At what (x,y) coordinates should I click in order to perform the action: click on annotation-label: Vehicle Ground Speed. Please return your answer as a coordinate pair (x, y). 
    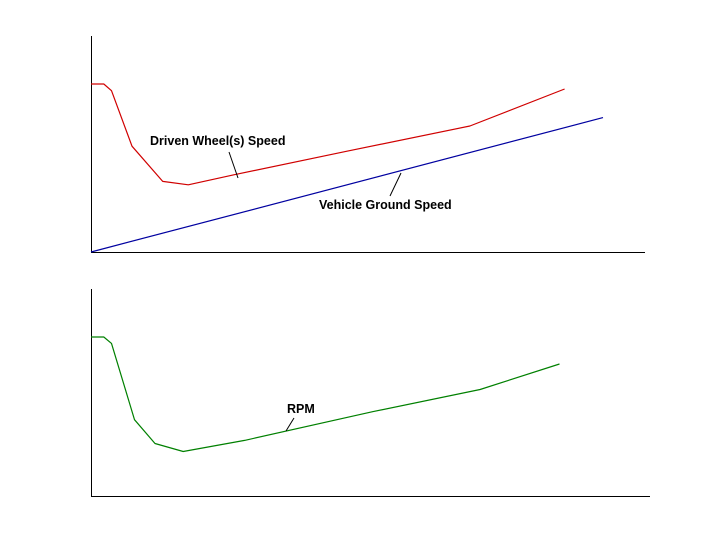
    Looking at the image, I should click on (385, 205).